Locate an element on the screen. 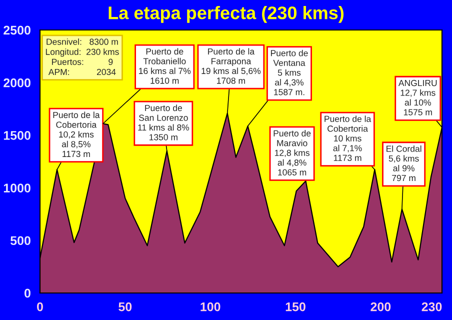 The image size is (452, 320). chart-title: La etapa perfecta (230 kms) is located at coordinates (226, 14).